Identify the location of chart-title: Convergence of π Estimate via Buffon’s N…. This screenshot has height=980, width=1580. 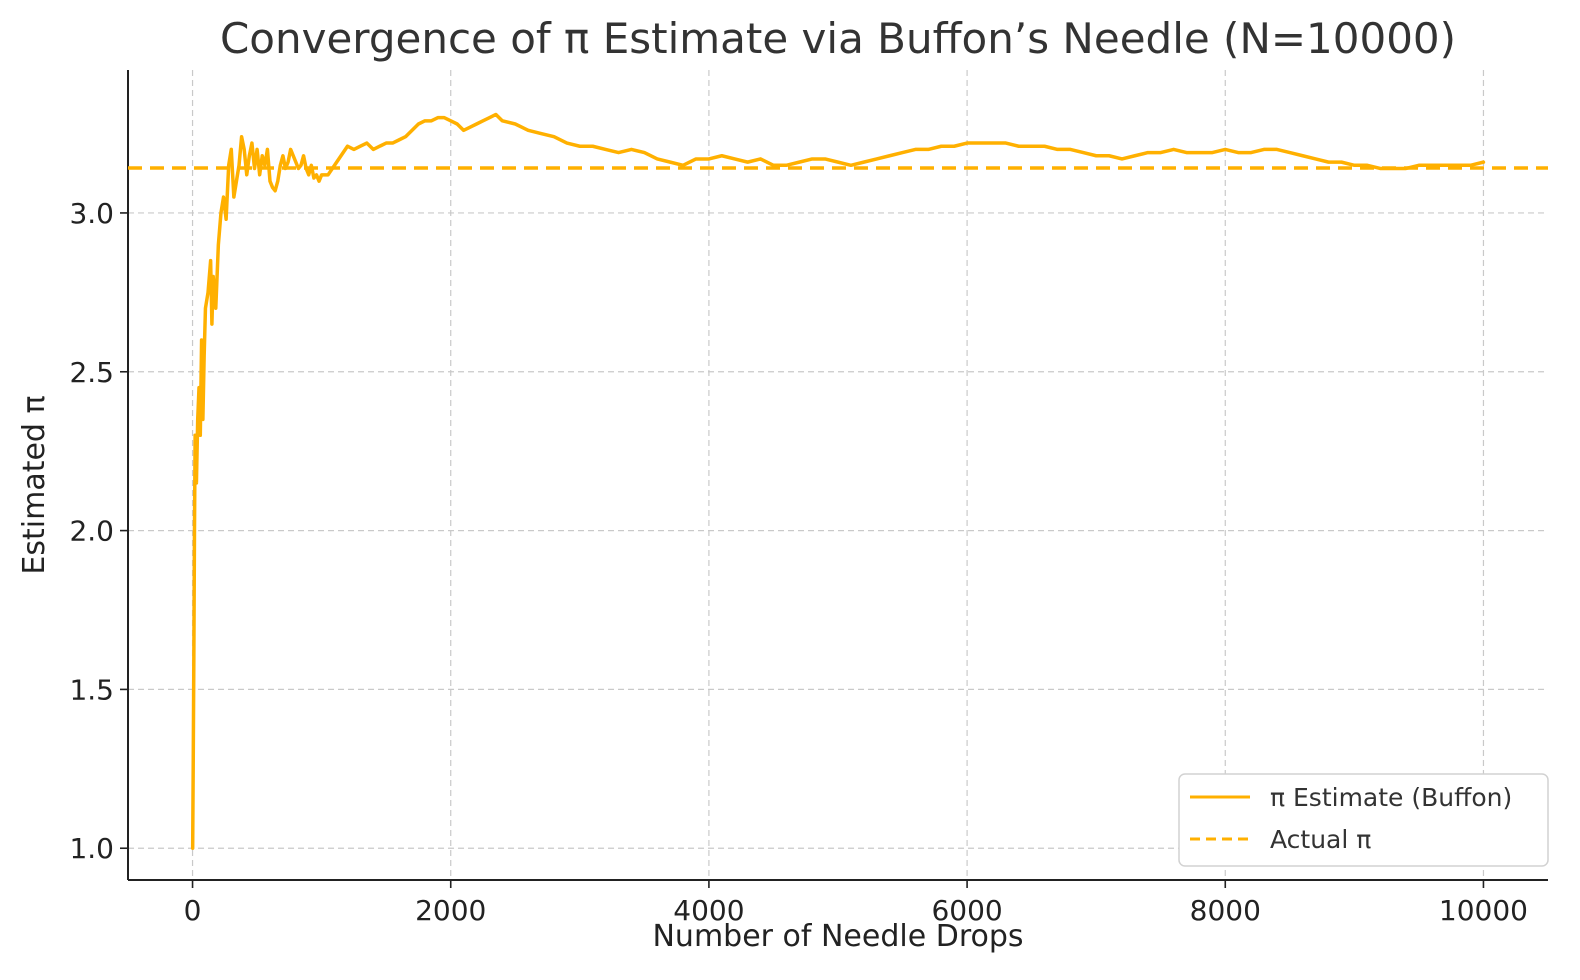
(838, 38).